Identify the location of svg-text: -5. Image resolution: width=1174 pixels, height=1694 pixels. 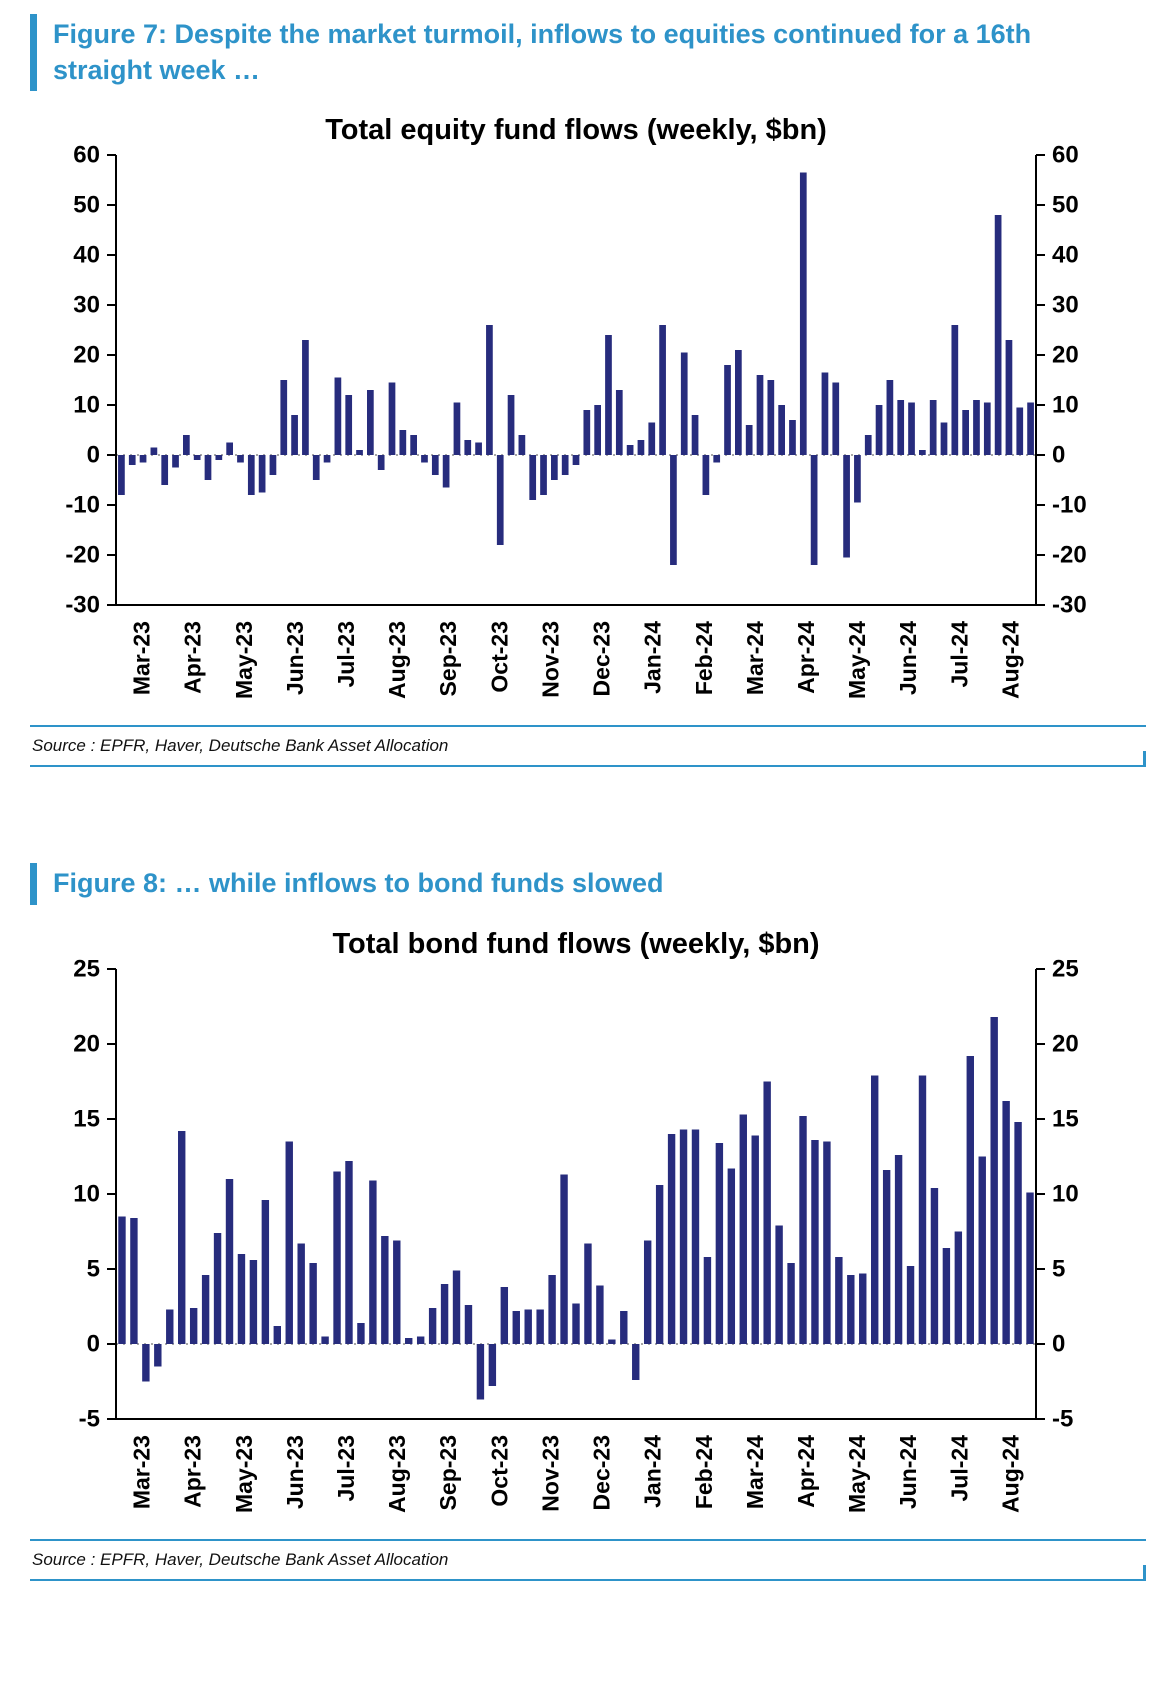
(89, 1418).